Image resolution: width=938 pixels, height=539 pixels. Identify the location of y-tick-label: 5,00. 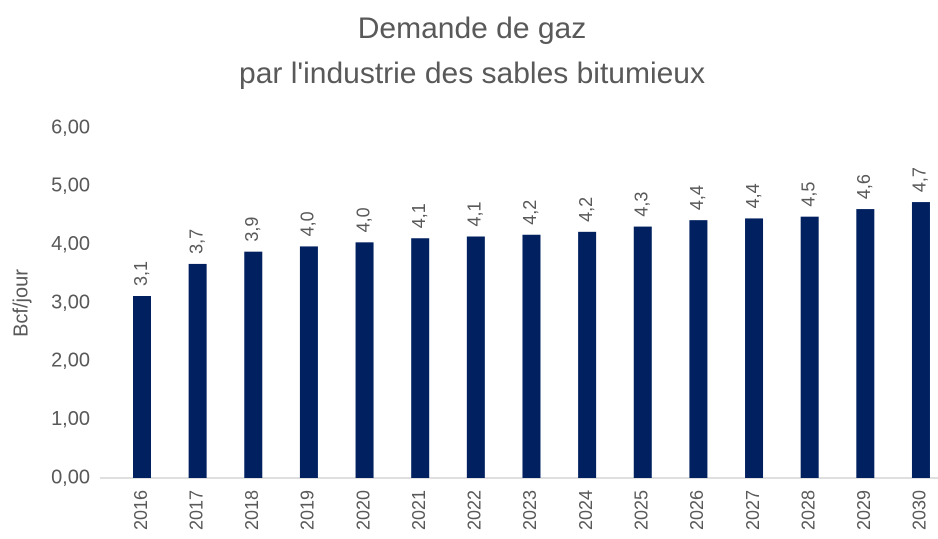
(70, 186).